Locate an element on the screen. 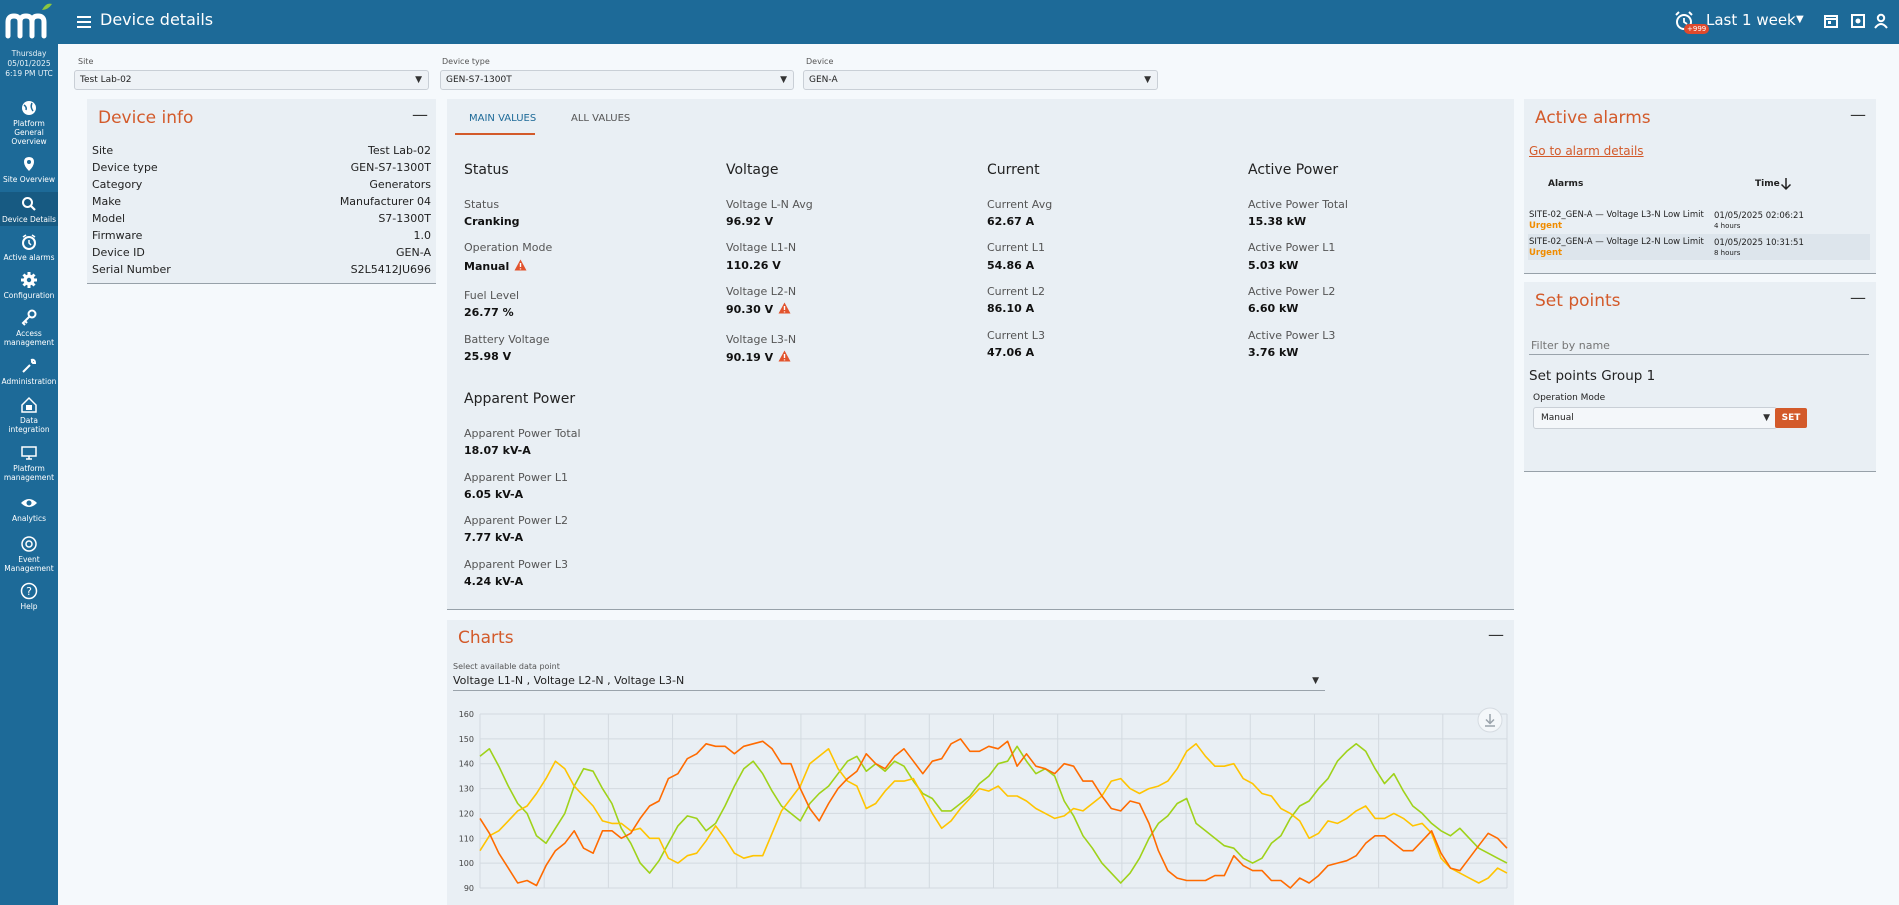 This screenshot has width=1899, height=905. sidebar-item-access-management: Access management is located at coordinates (29, 330).